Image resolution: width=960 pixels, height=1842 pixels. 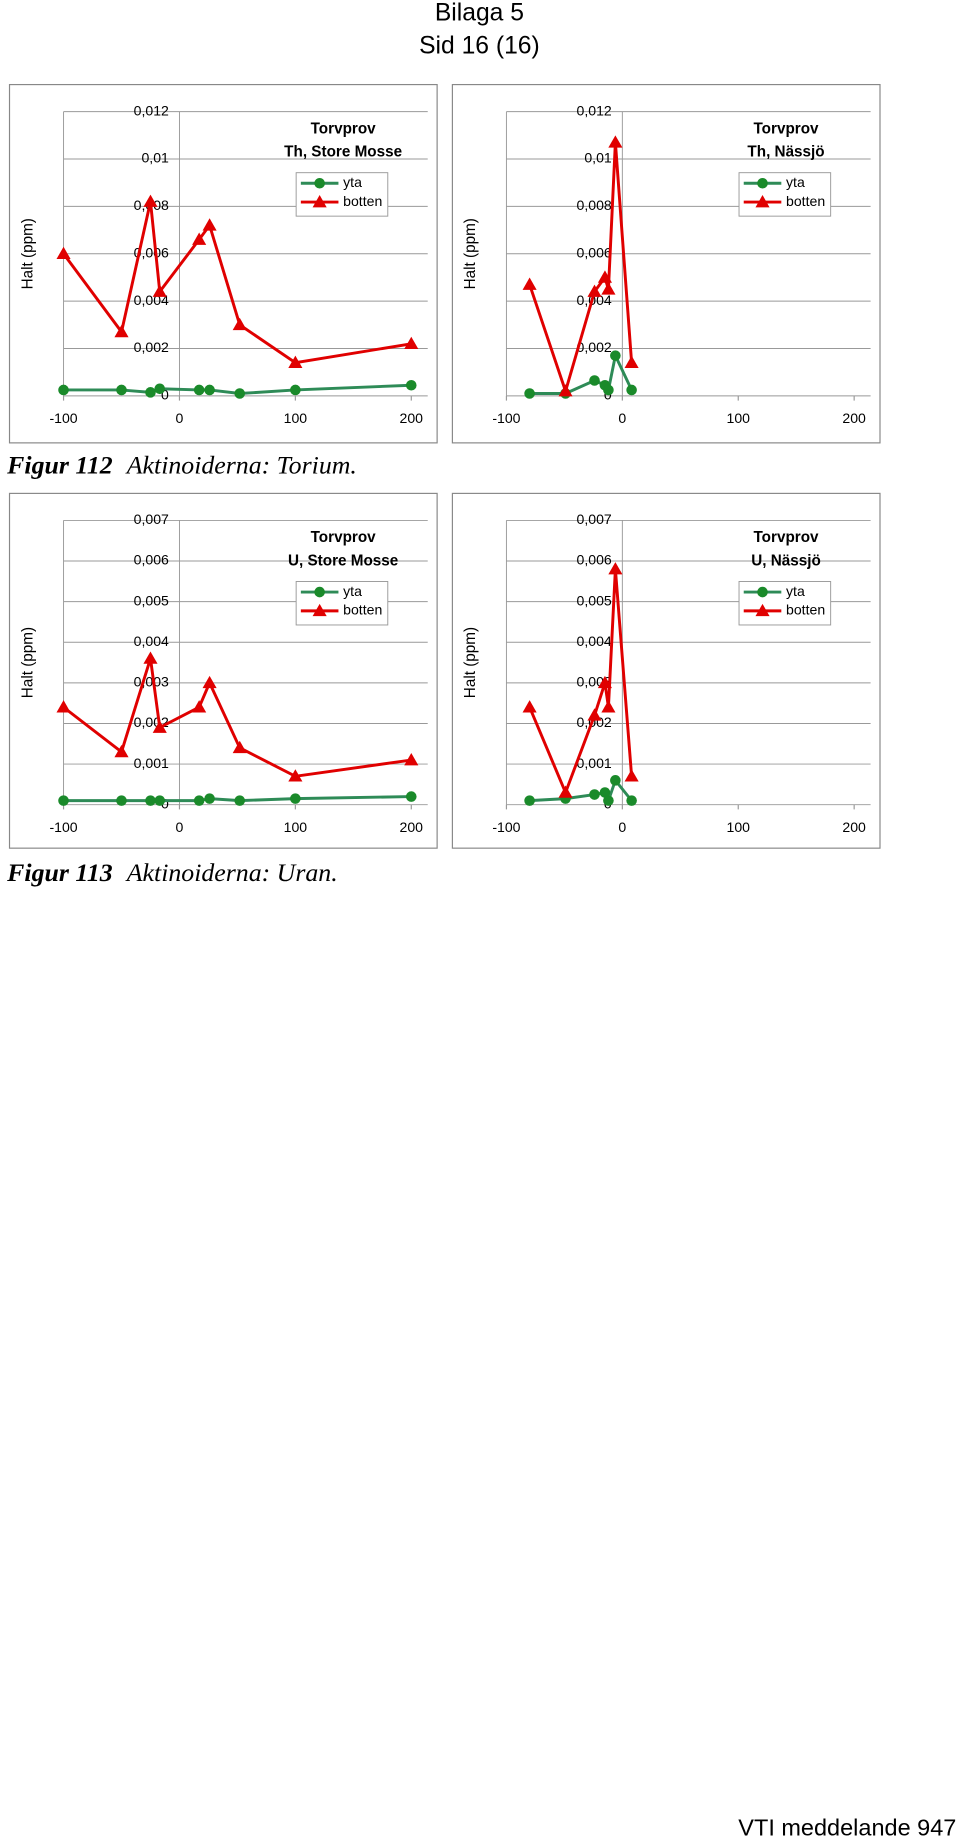 I want to click on chart-subtitle: U, Store Mosse, so click(x=343, y=561).